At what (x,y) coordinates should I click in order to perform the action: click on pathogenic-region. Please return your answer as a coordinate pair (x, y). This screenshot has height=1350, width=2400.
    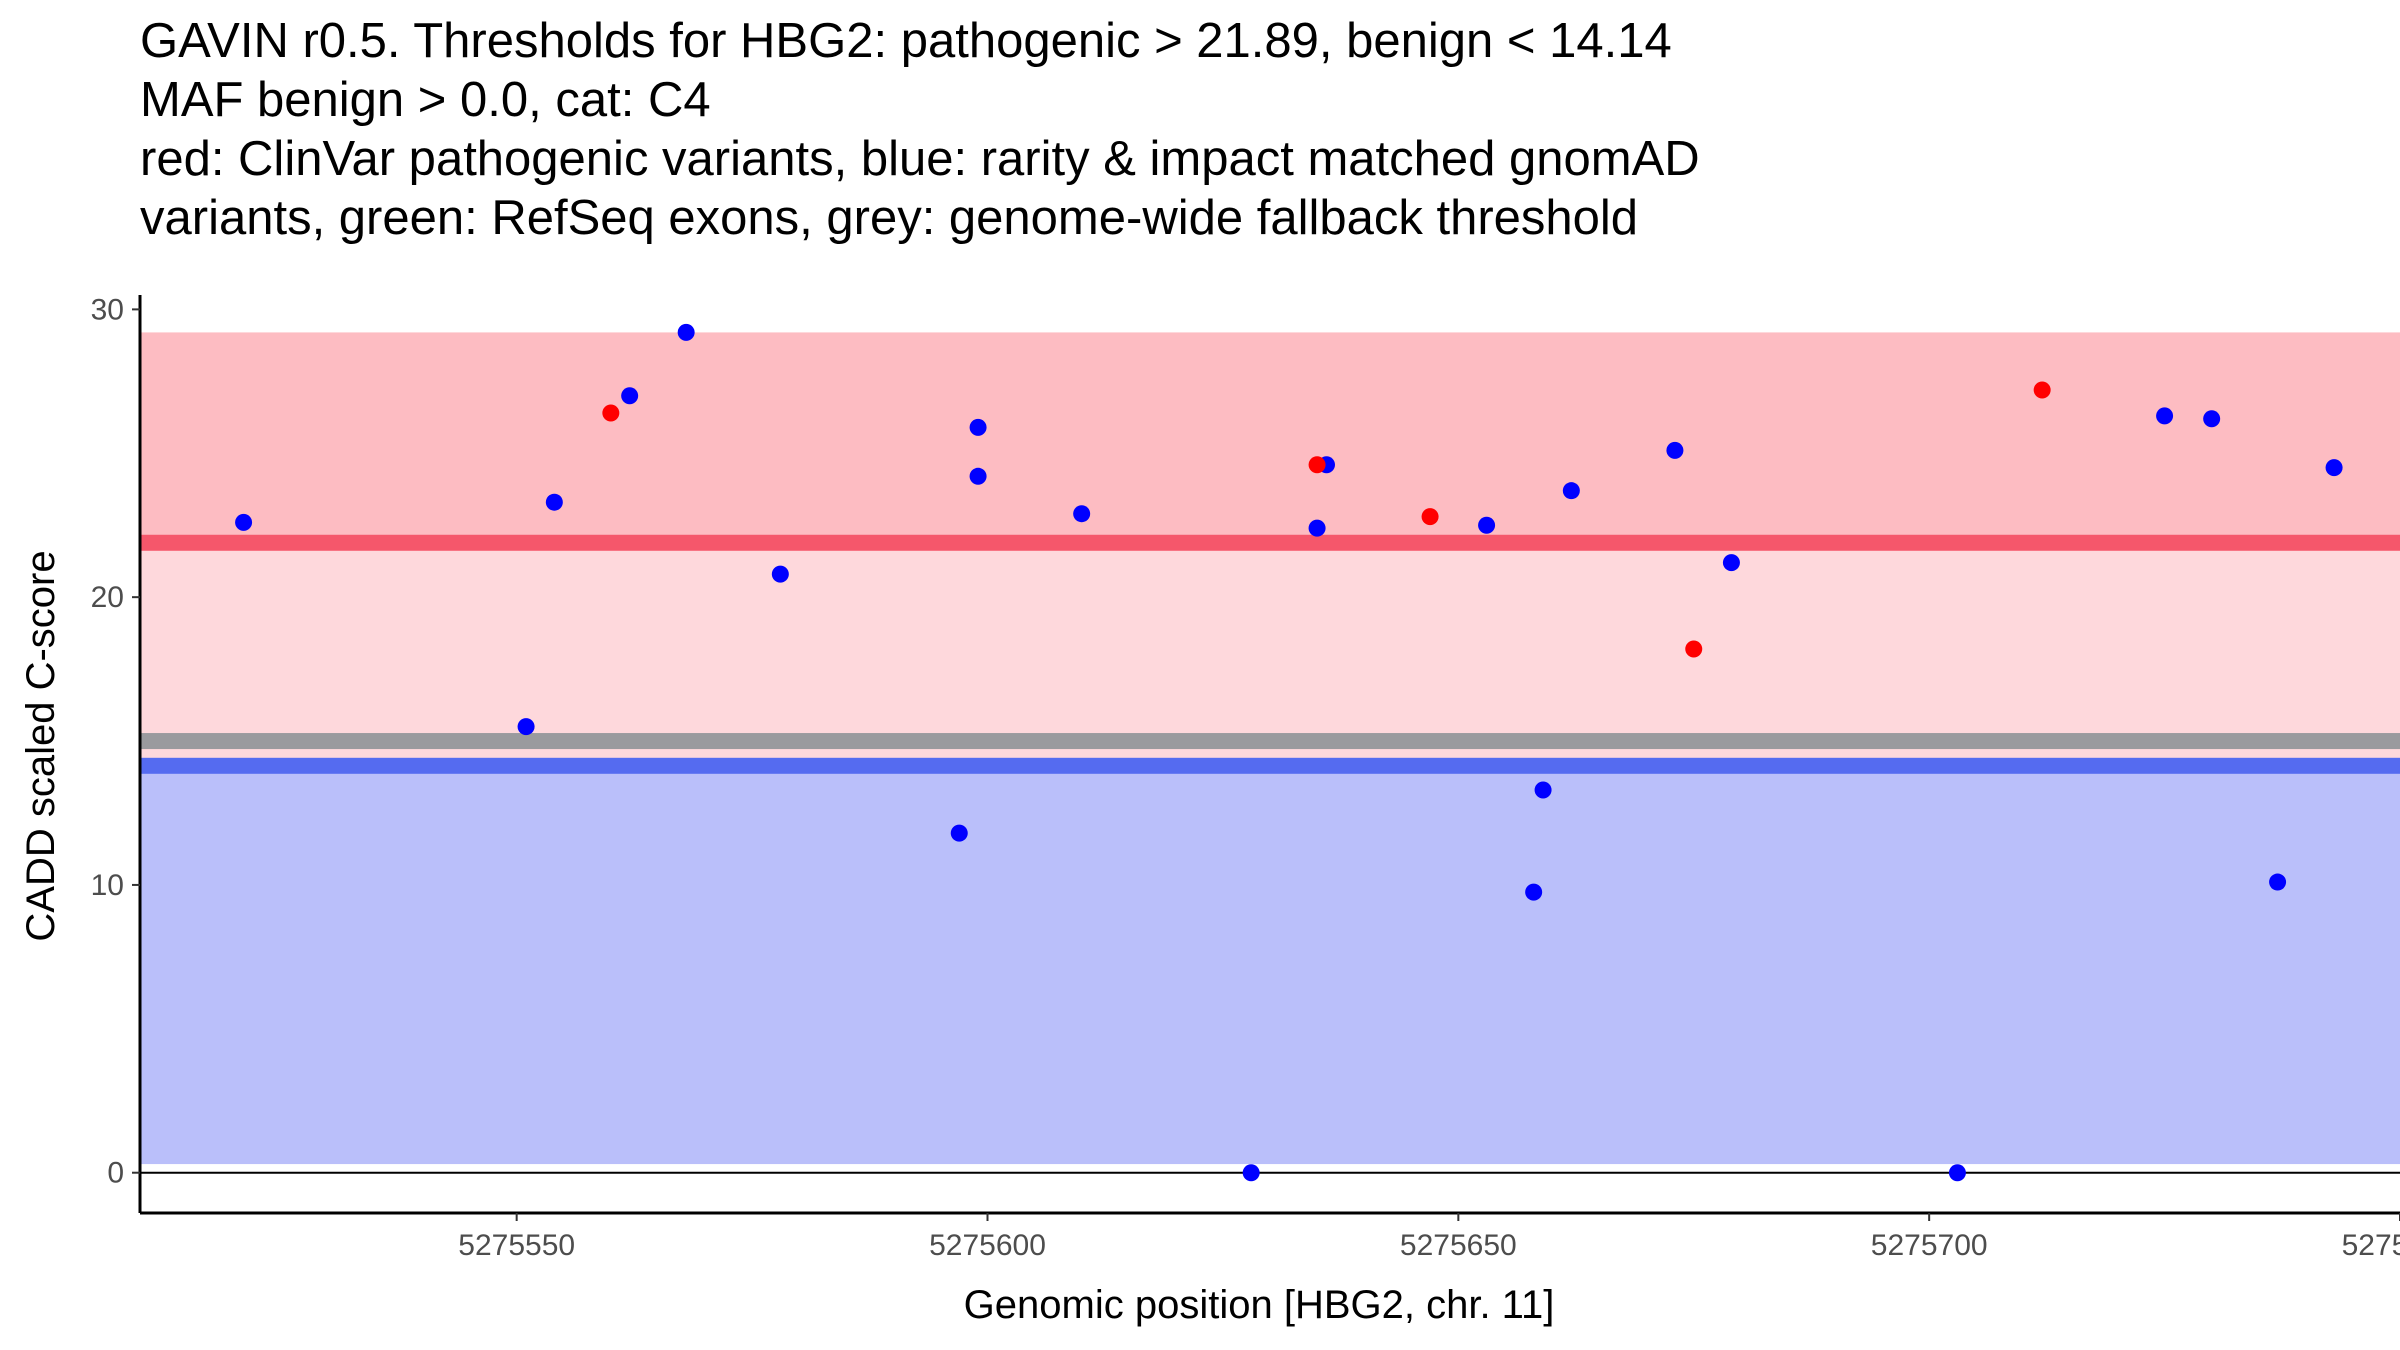
    Looking at the image, I should click on (1270, 437).